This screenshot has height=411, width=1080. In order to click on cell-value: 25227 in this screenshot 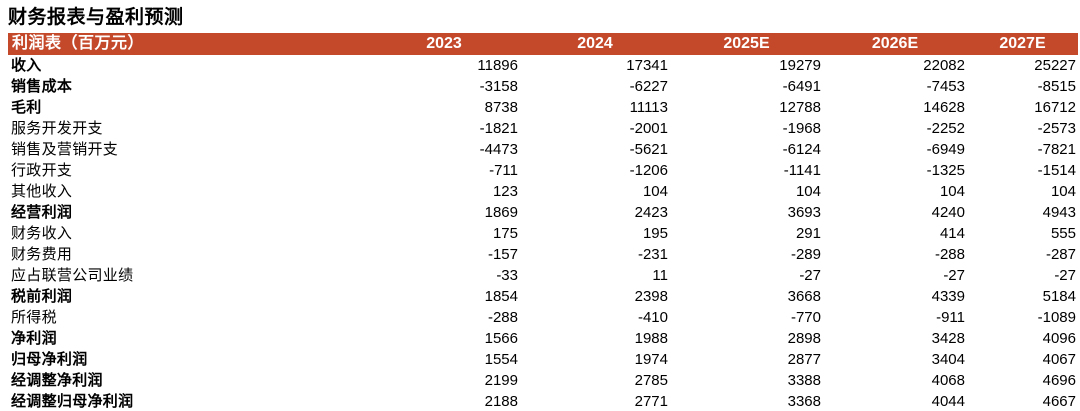, I will do `click(1055, 65)`.